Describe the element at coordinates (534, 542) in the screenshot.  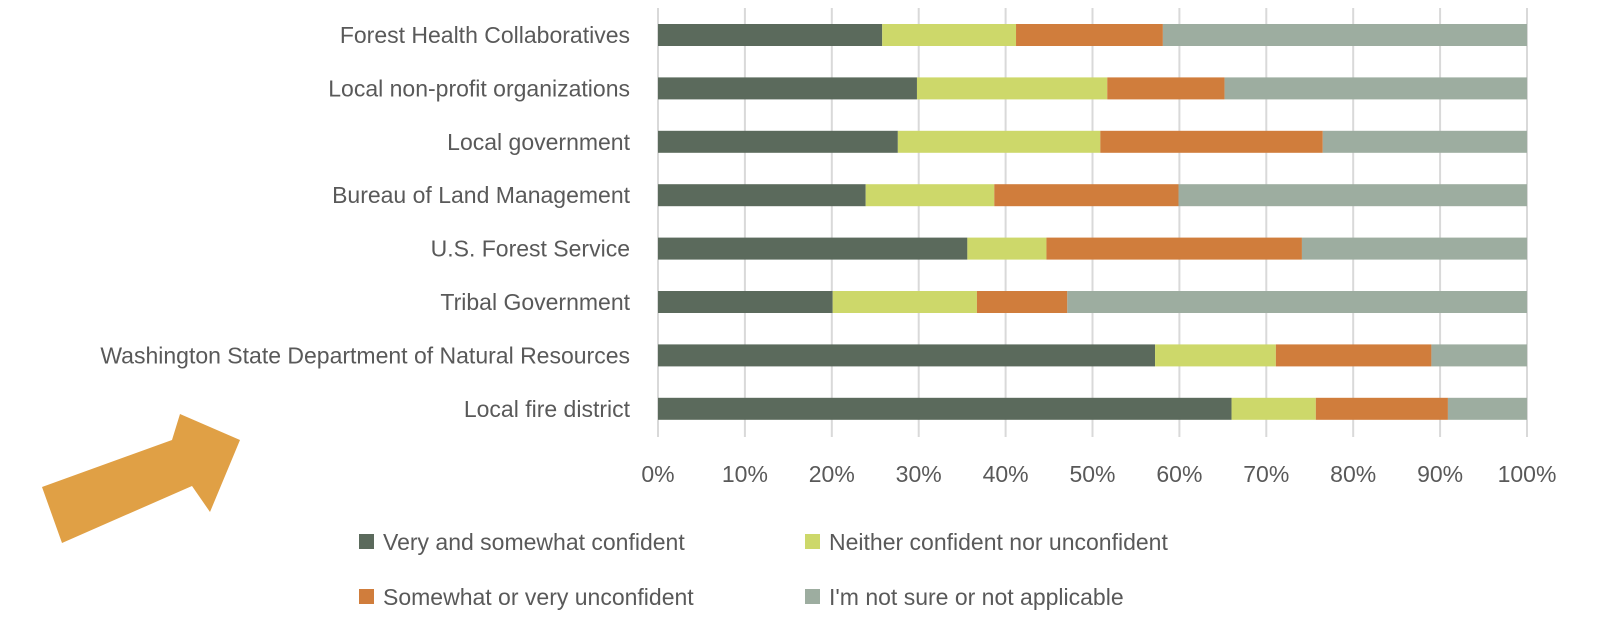
I see `legend-label: Very and somewhat confident` at that location.